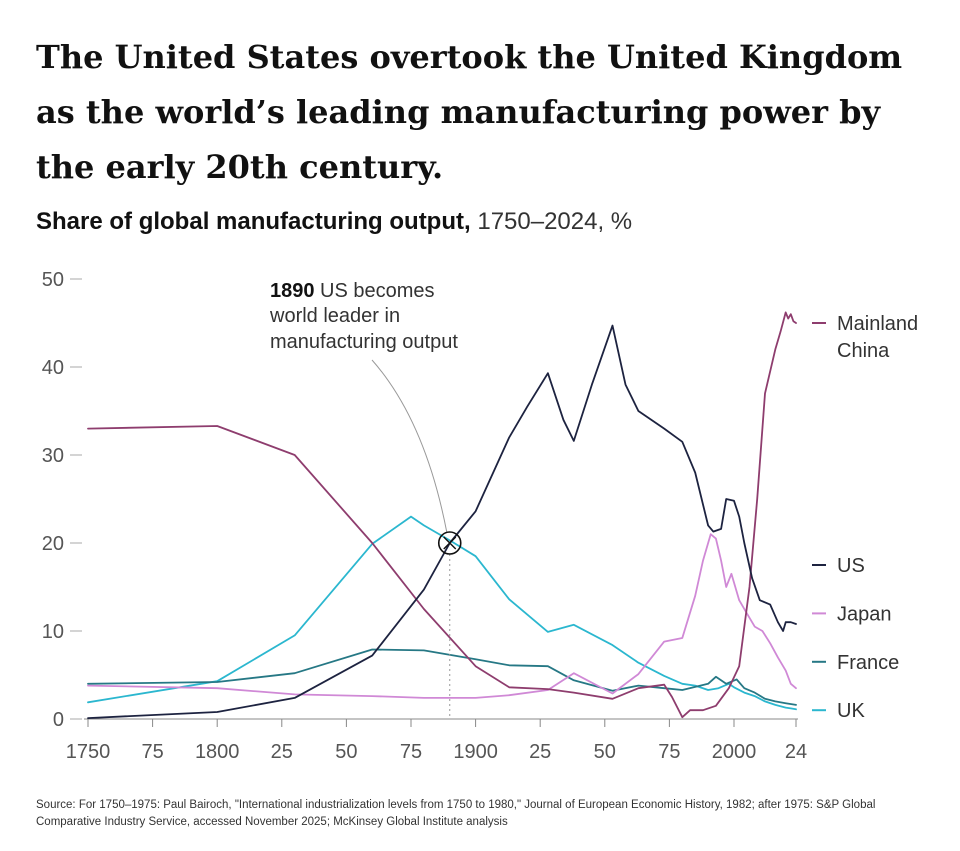 This screenshot has width=960, height=851. I want to click on series-line-japan, so click(442, 616).